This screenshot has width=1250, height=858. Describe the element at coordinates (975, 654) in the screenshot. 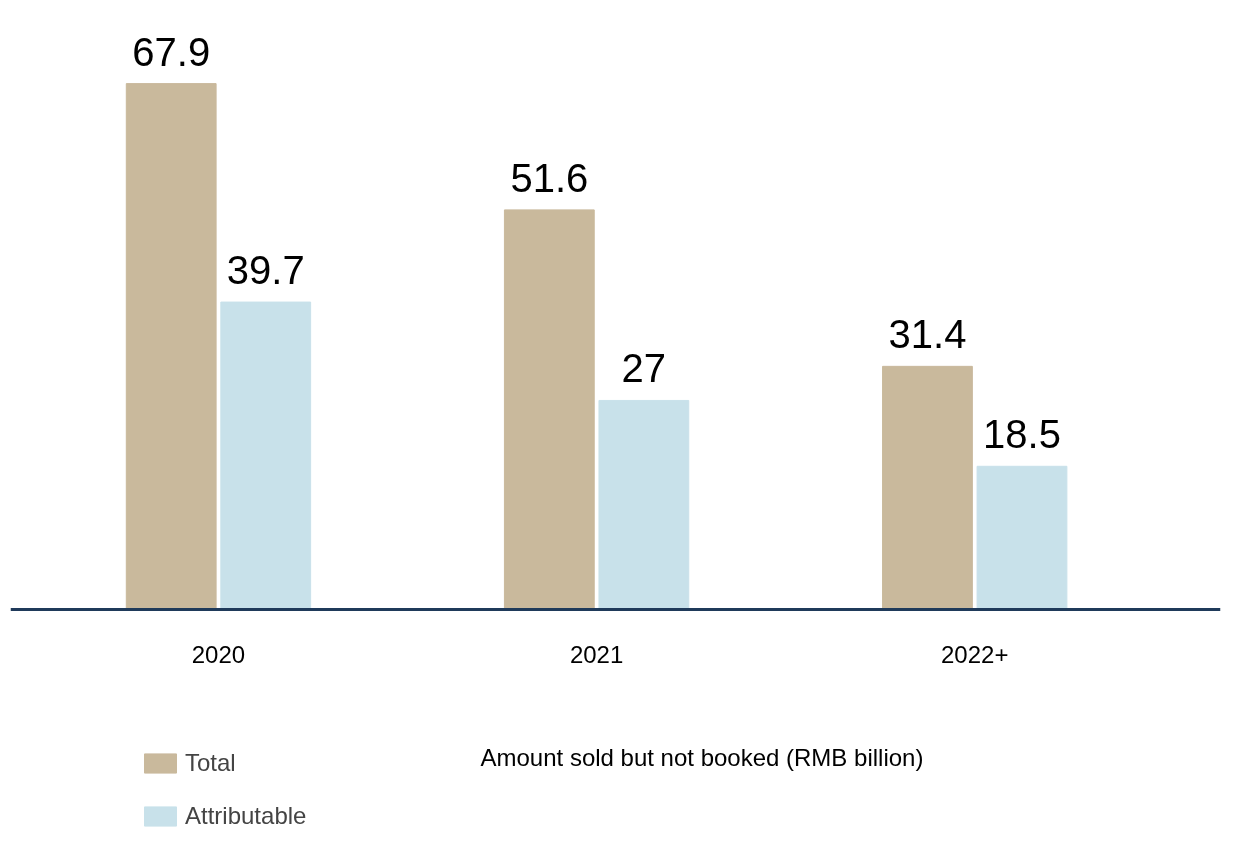

I see `x-tick-label: 2022+` at that location.